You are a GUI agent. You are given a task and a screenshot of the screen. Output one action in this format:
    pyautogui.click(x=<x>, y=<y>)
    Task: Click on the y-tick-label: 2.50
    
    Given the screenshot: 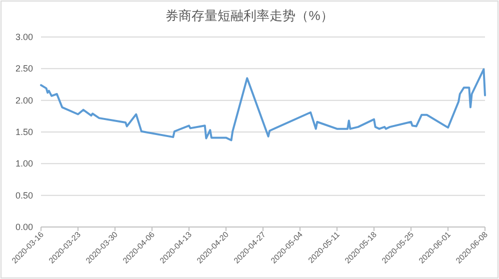 What is the action you would take?
    pyautogui.click(x=24, y=69)
    